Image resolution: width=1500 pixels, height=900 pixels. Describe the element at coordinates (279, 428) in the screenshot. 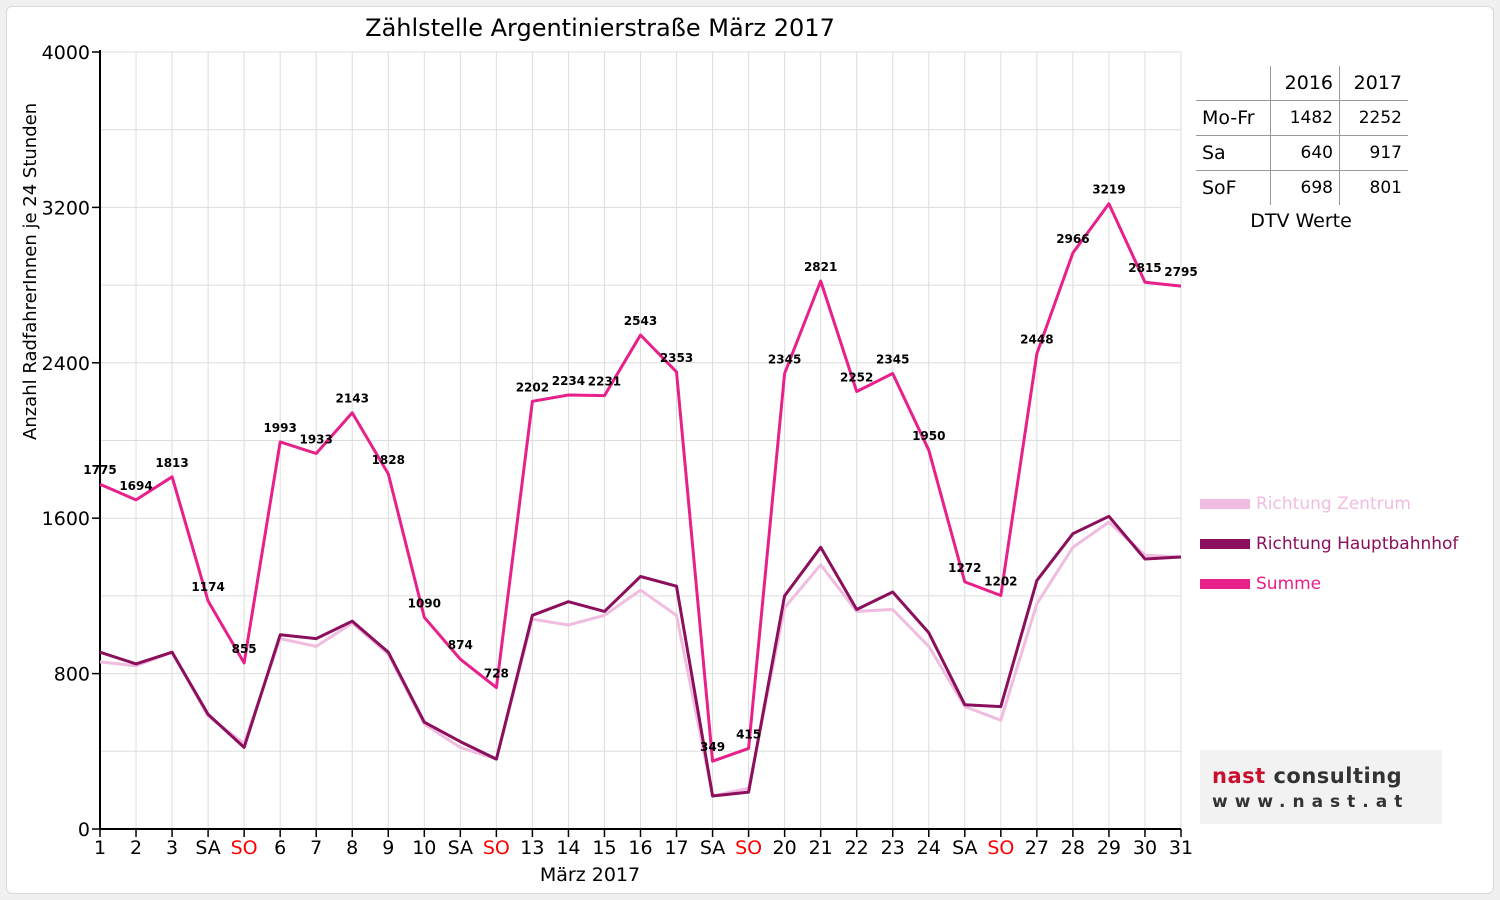

I see `data-label: 1993` at that location.